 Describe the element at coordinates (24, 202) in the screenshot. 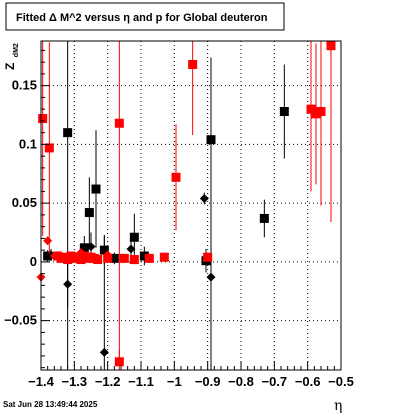

I see `y-tick-label: 0.05` at that location.